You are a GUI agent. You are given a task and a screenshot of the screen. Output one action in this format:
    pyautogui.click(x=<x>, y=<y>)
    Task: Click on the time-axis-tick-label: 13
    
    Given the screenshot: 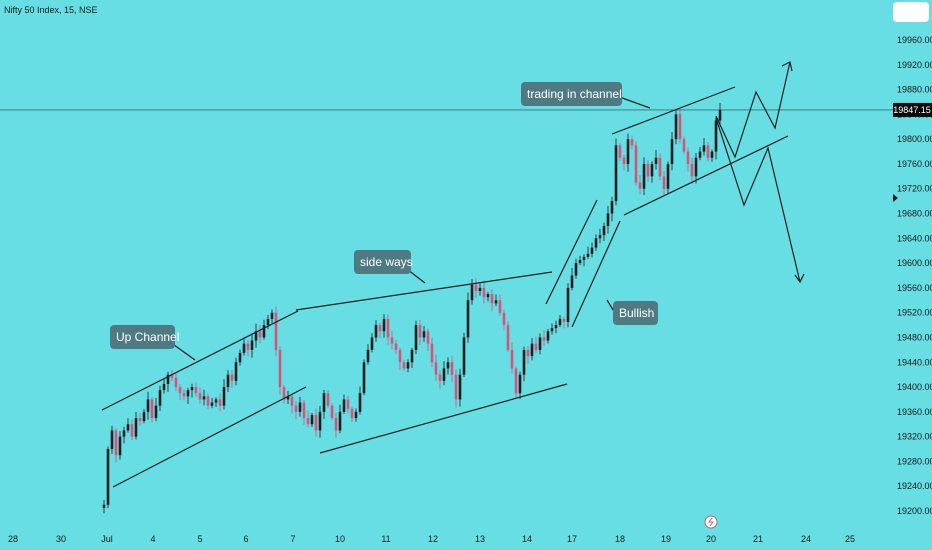 What is the action you would take?
    pyautogui.click(x=480, y=539)
    